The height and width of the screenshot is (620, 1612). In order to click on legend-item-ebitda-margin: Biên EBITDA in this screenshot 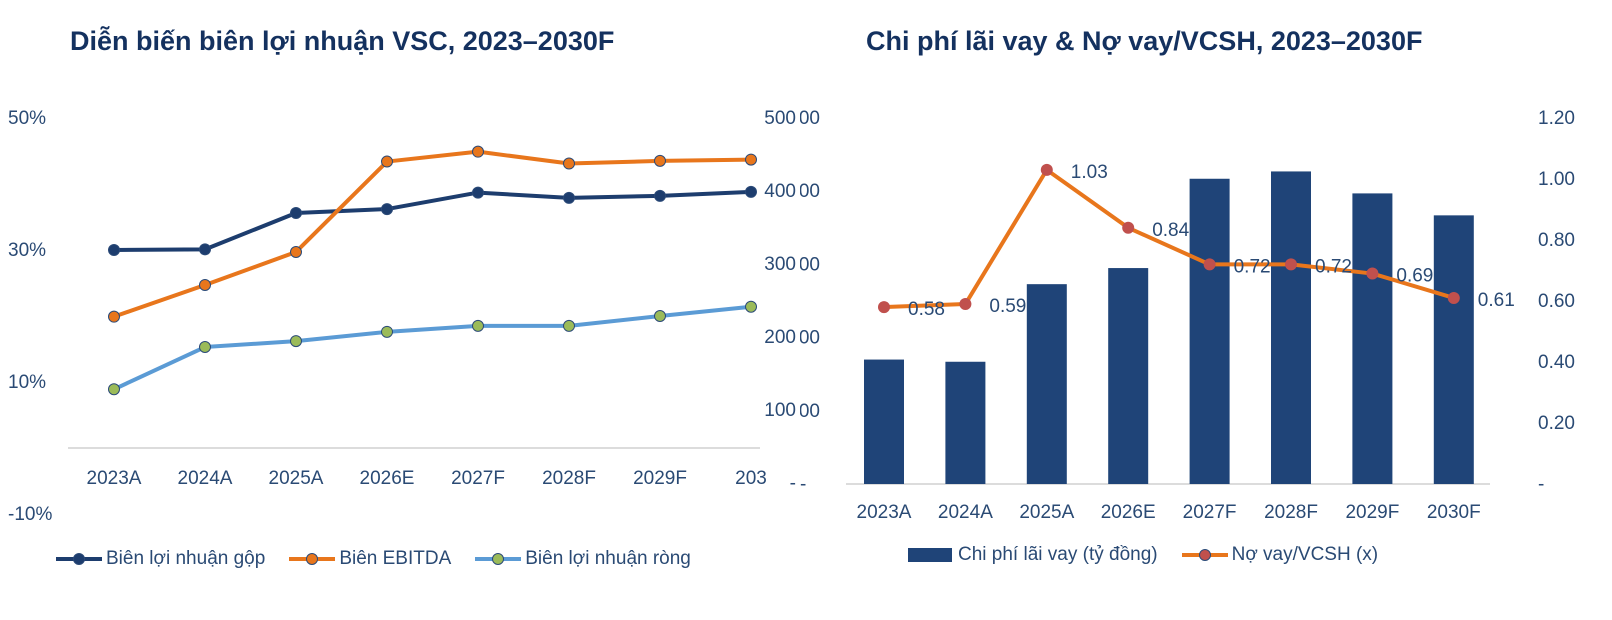, I will do `click(370, 559)`.